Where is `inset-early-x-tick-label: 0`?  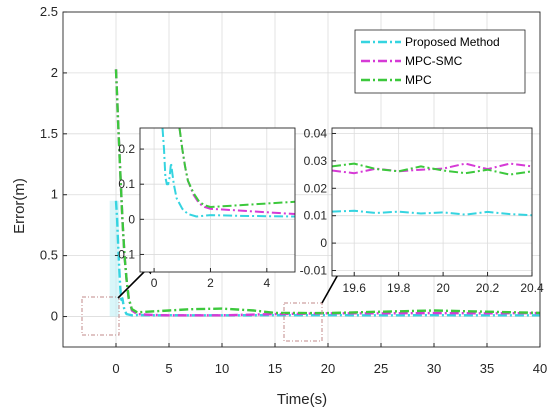
inset-early-x-tick-label: 0 is located at coordinates (154, 283).